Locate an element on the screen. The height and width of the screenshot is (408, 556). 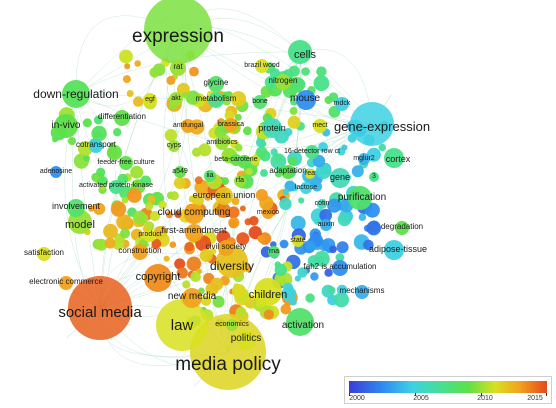
term-label: mect is located at coordinates (319, 125).